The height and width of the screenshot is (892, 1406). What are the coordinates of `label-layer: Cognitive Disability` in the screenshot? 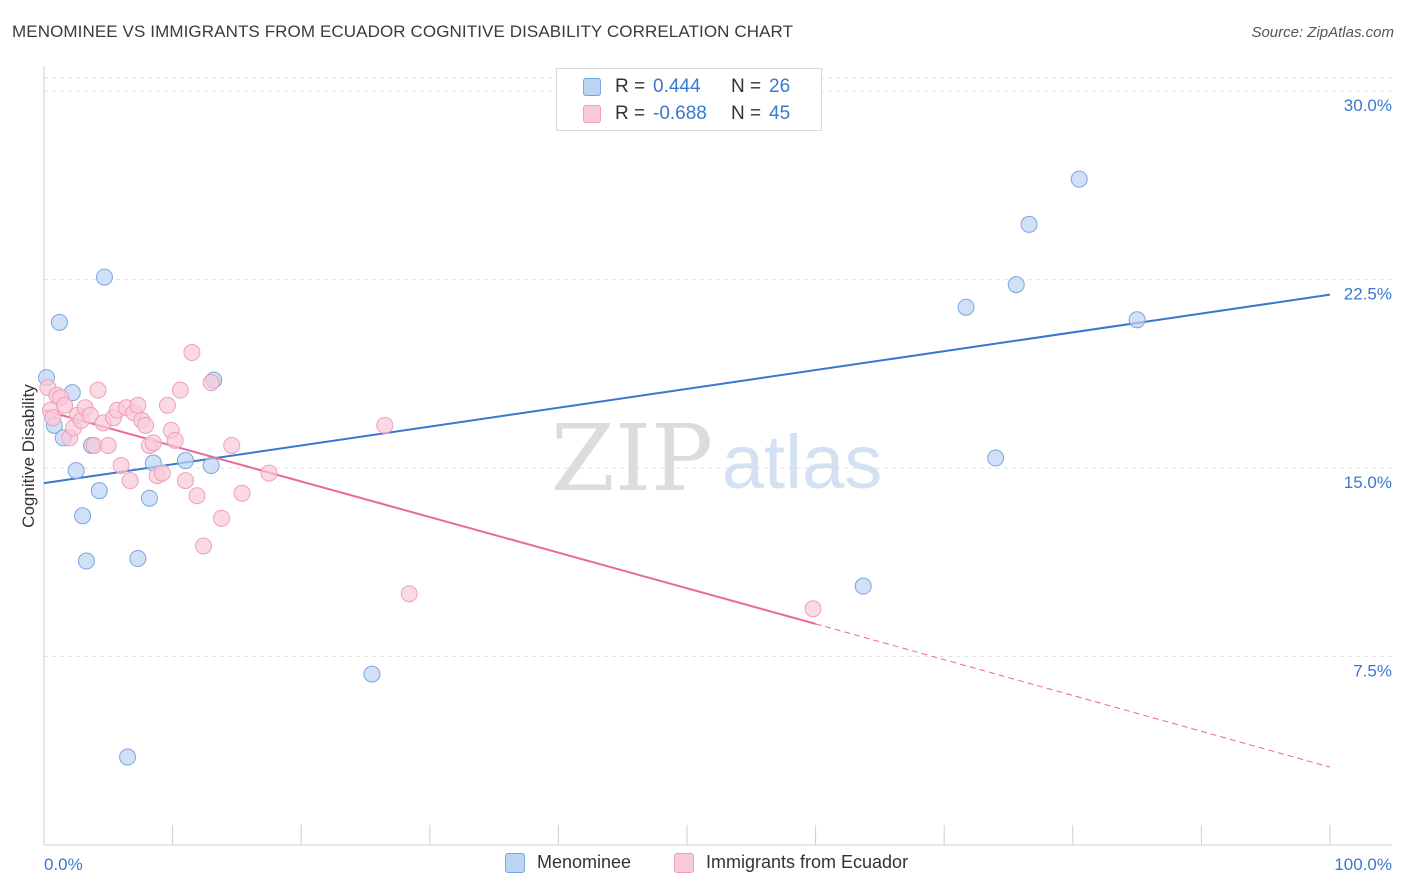 It's located at (28, 456).